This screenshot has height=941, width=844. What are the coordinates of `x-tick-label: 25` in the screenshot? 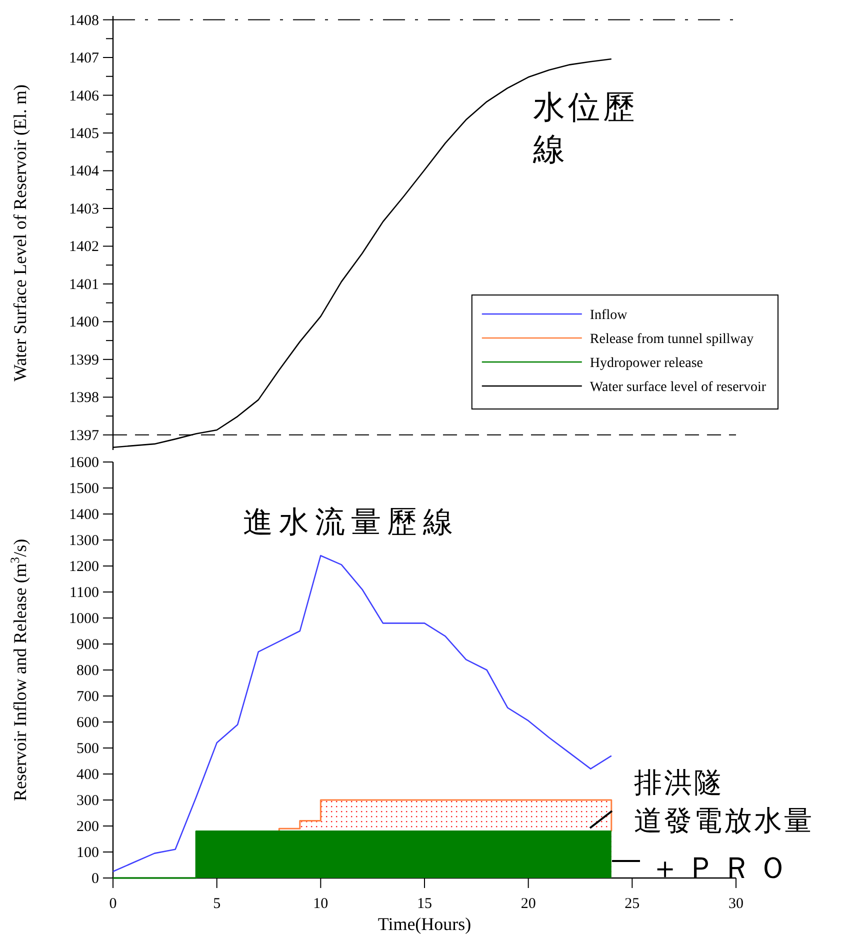 It's located at (632, 904).